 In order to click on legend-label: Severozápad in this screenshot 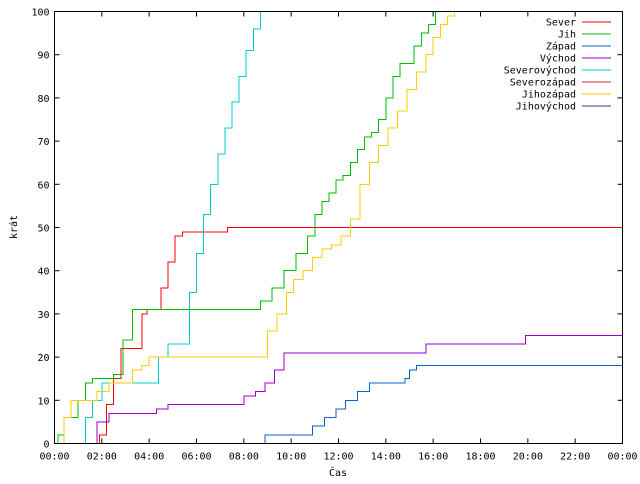, I will do `click(543, 83)`.